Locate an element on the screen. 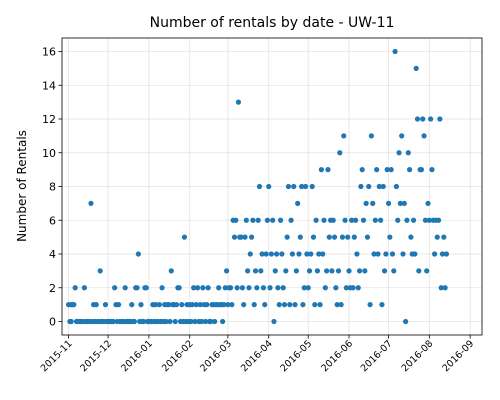 This screenshot has height=400, width=500. y-axis-label: Number of Rentals is located at coordinates (22, 186).